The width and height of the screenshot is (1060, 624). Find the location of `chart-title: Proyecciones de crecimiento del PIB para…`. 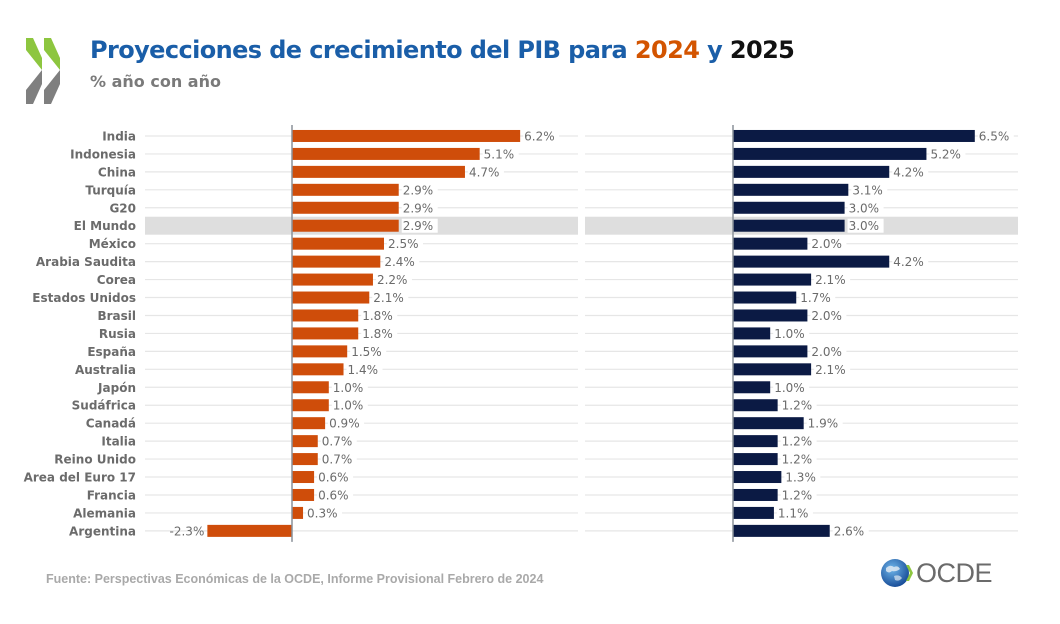

chart-title: Proyecciones de crecimiento del PIB para… is located at coordinates (442, 50).